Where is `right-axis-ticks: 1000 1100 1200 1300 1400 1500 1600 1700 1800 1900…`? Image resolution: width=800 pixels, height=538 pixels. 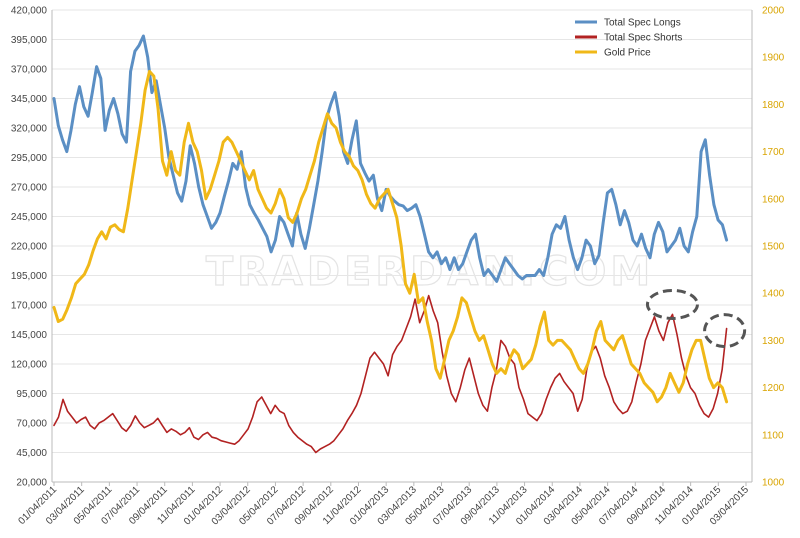 right-axis-ticks: 1000 1100 1200 1300 1400 1500 1600 1700 1800 1900… is located at coordinates (773, 247).